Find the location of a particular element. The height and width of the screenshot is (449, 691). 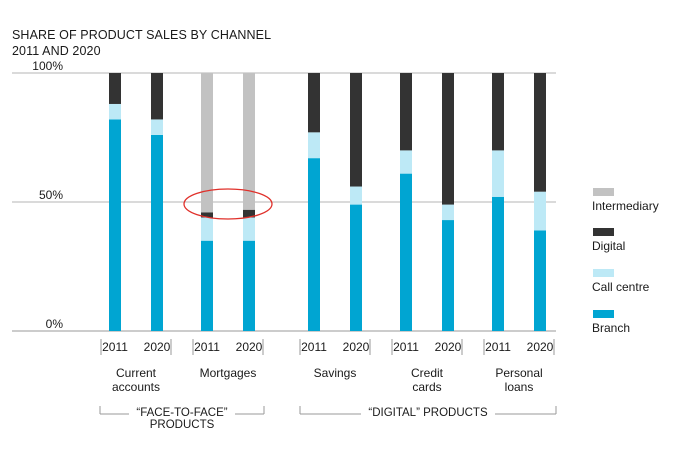

product-label-4-line-0: Personal is located at coordinates (518, 373).